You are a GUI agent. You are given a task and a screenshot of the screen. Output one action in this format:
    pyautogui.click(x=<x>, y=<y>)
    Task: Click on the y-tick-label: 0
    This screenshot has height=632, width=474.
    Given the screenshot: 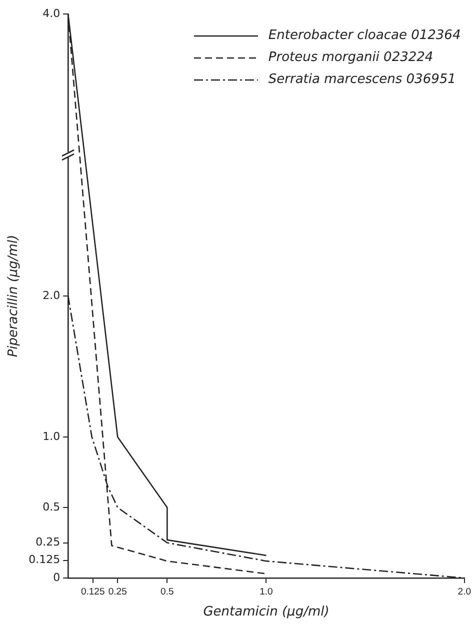 What is the action you would take?
    pyautogui.click(x=56, y=577)
    